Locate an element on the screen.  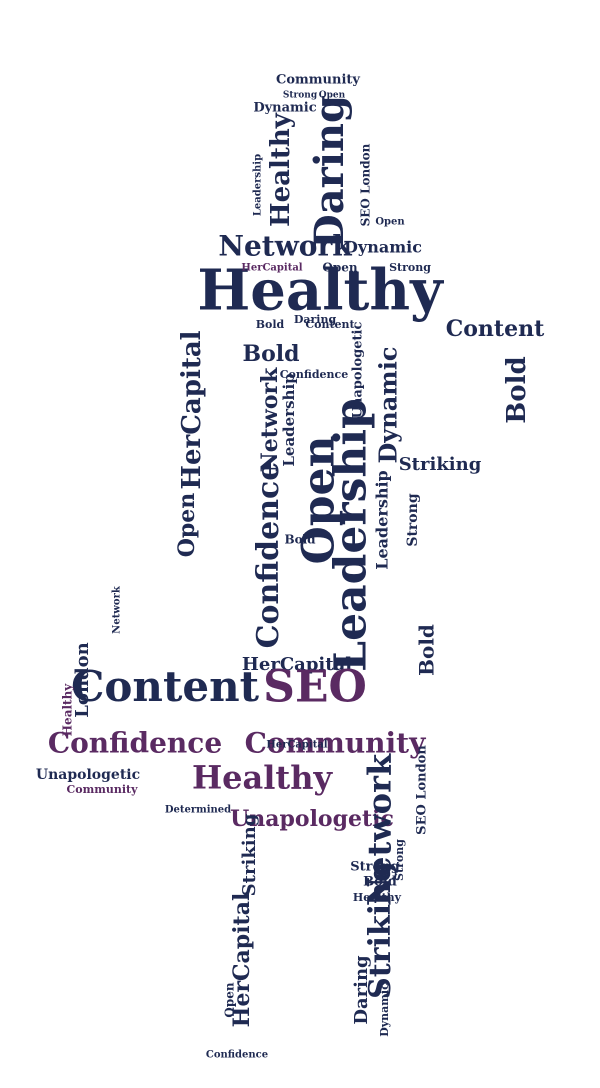
word-determined: Determined is located at coordinates (198, 810).